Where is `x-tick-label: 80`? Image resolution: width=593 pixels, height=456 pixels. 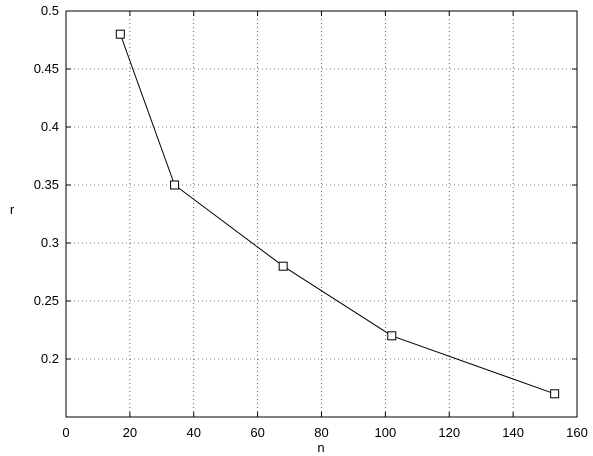 x-tick-label: 80 is located at coordinates (321, 432).